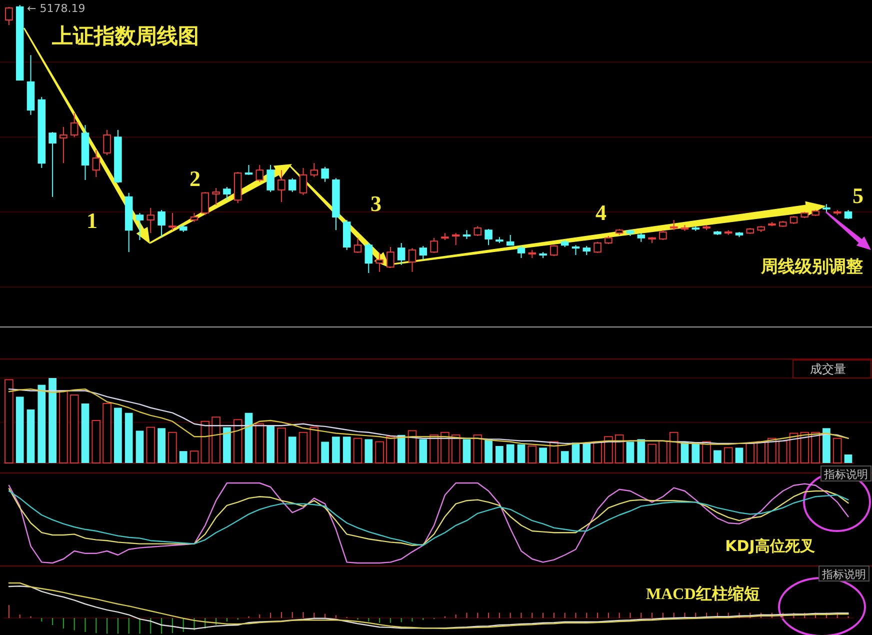 The height and width of the screenshot is (635, 872). I want to click on annotation: MACD红柱缩短, so click(703, 594).